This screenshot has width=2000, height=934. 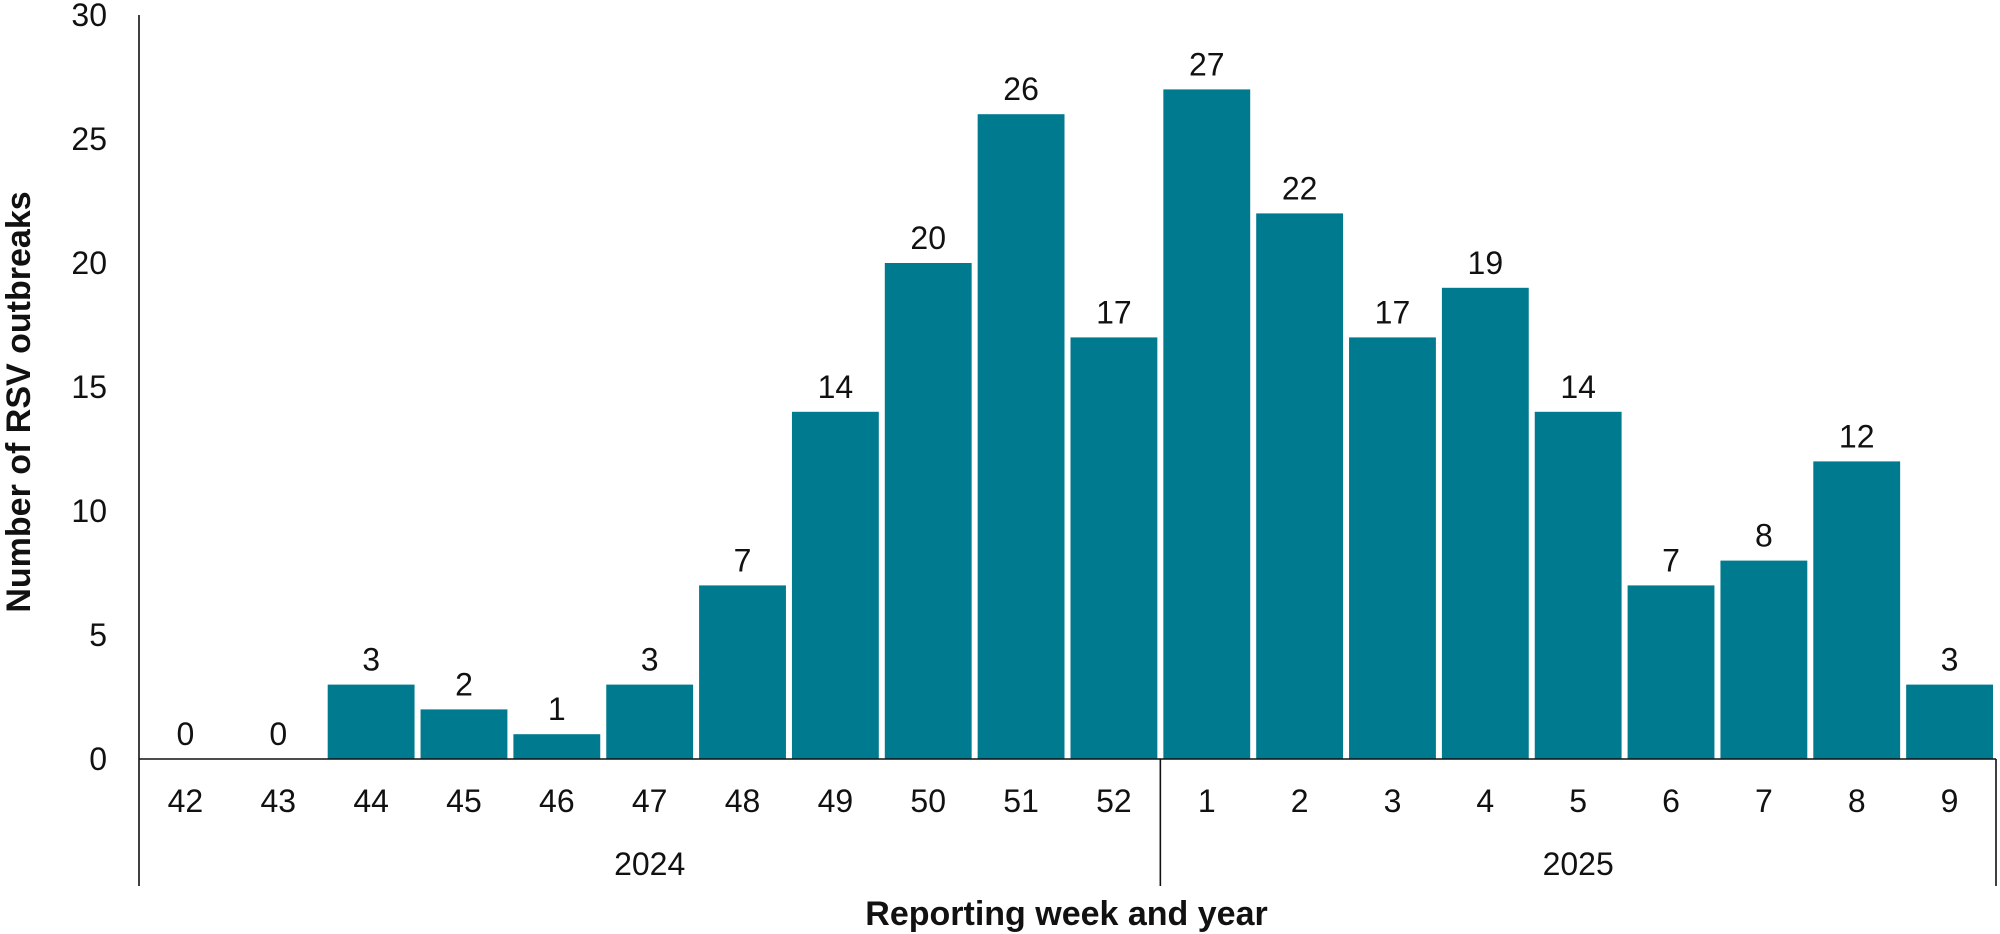 What do you see at coordinates (186, 801) in the screenshot?
I see `x-tick-label: 42` at bounding box center [186, 801].